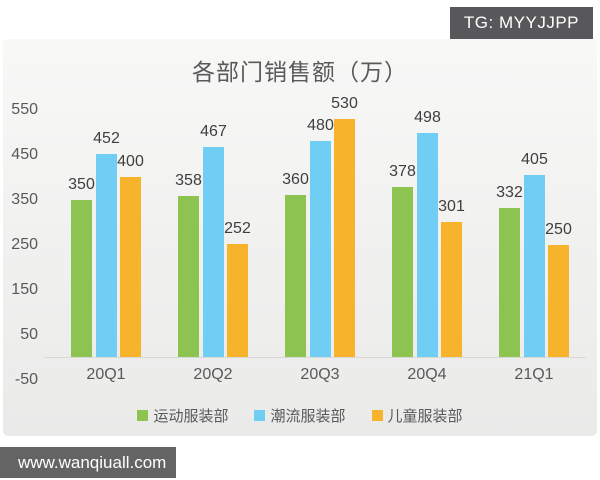  What do you see at coordinates (106, 138) in the screenshot?
I see `bar-value-label: 452` at bounding box center [106, 138].